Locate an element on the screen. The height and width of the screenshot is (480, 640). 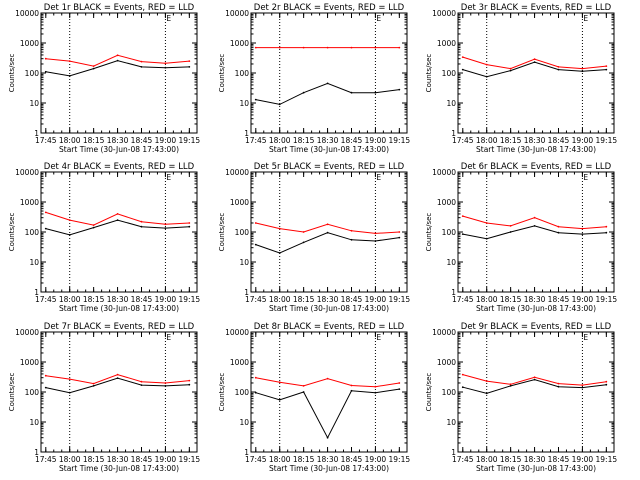
panel-title: Det 7r BLACK = Events, RED = LLD is located at coordinates (119, 327).